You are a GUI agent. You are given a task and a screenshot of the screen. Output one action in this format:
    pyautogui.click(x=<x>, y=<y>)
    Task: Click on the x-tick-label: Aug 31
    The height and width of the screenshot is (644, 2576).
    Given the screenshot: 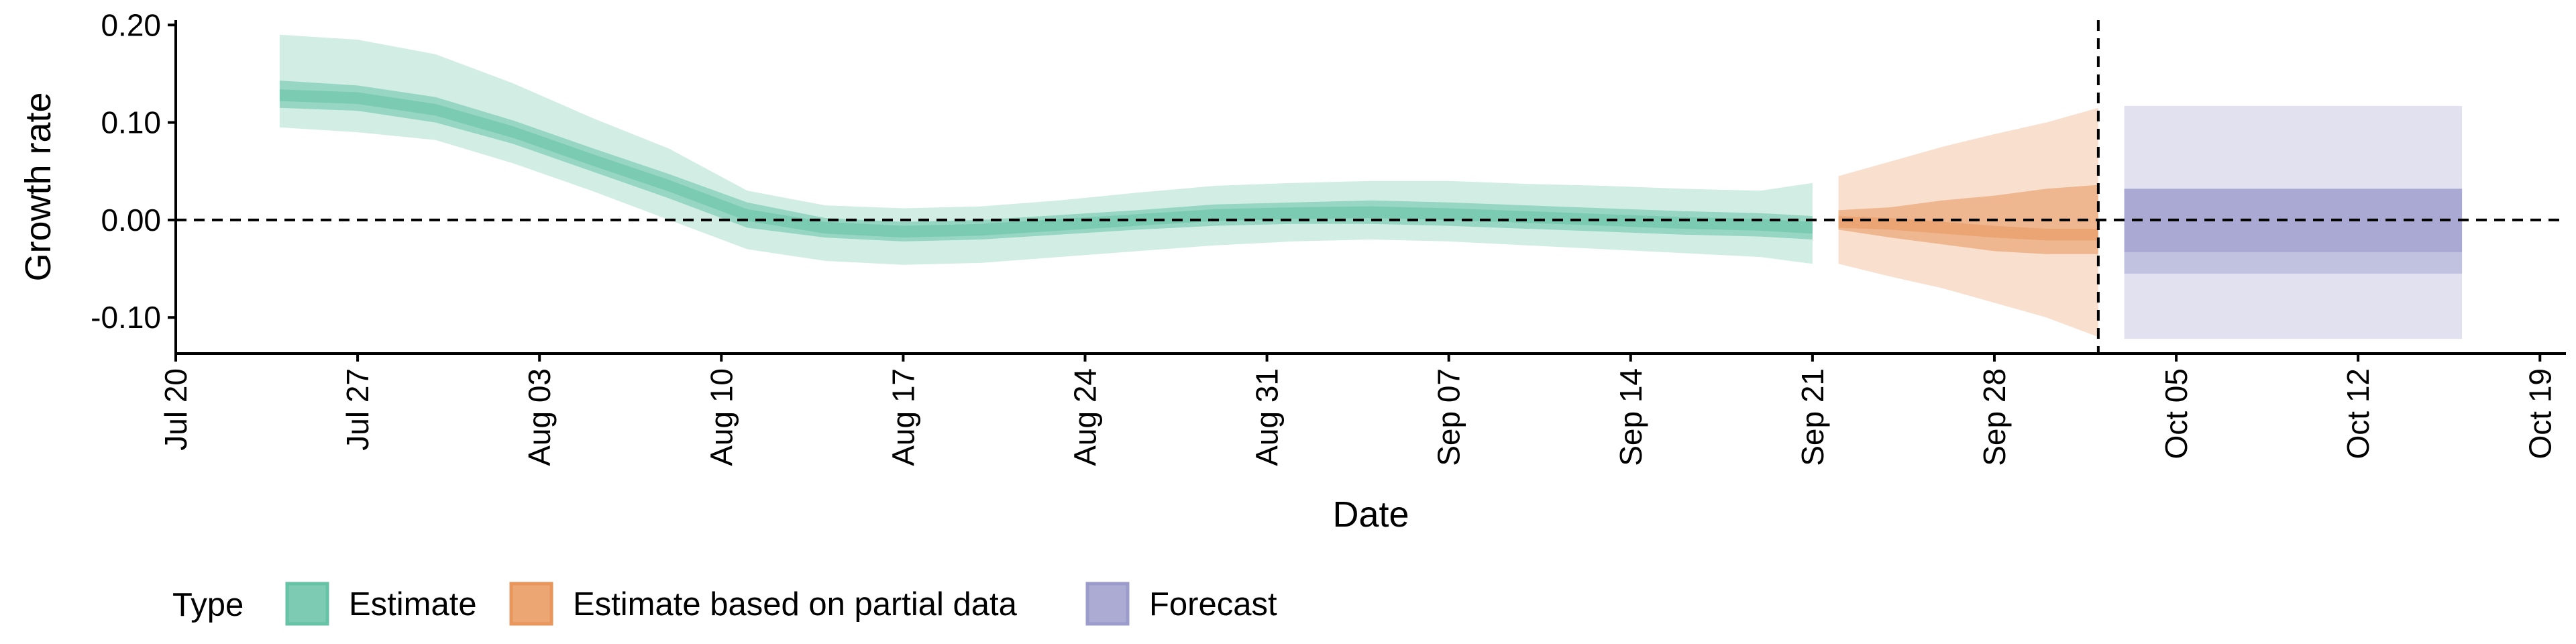 What is the action you would take?
    pyautogui.click(x=1267, y=417)
    